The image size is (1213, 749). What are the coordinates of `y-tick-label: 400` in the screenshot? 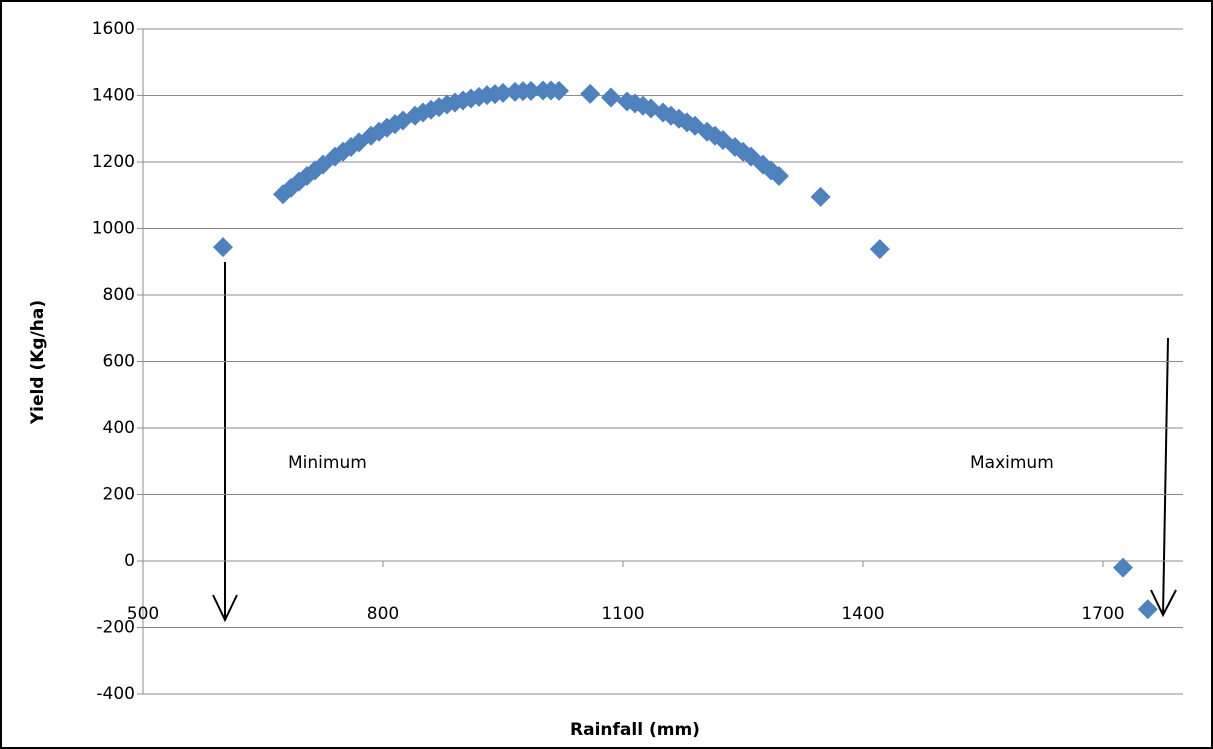 It's located at (119, 428).